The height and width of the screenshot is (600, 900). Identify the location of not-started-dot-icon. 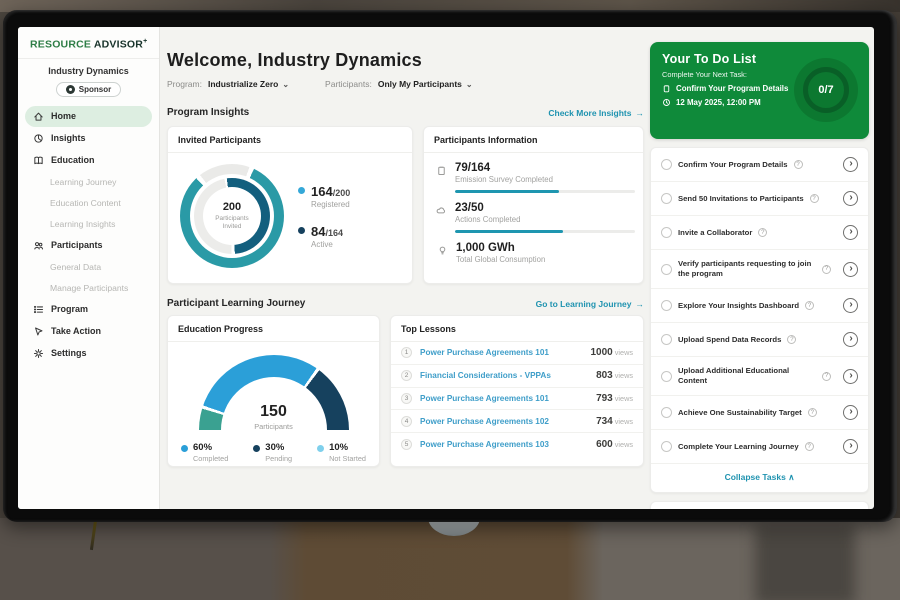
(321, 448).